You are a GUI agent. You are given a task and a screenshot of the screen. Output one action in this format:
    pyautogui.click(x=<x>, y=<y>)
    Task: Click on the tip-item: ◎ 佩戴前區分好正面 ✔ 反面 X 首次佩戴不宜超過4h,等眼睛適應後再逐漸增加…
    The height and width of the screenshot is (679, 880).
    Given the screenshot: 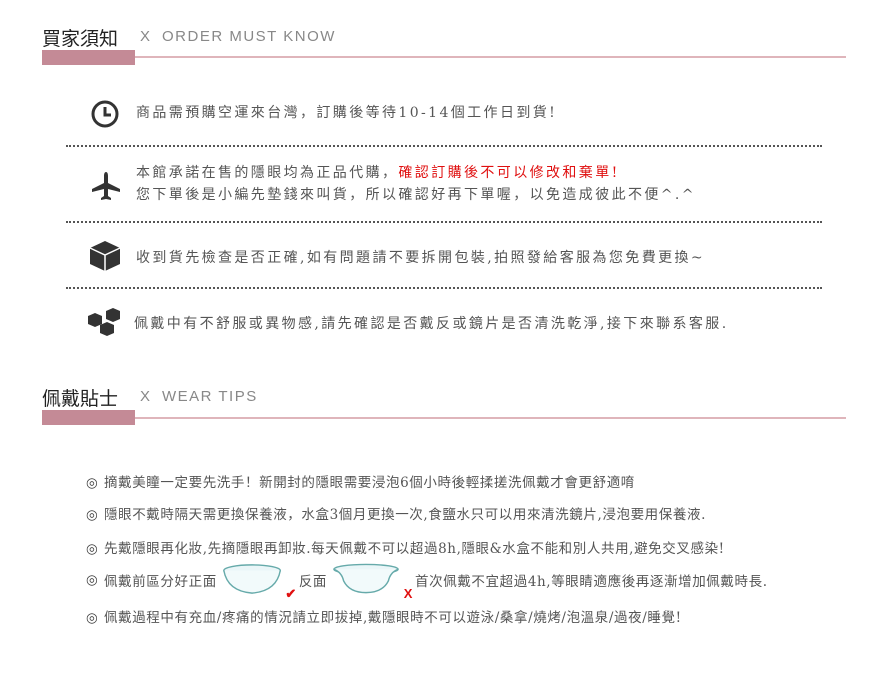 What is the action you would take?
    pyautogui.click(x=427, y=580)
    